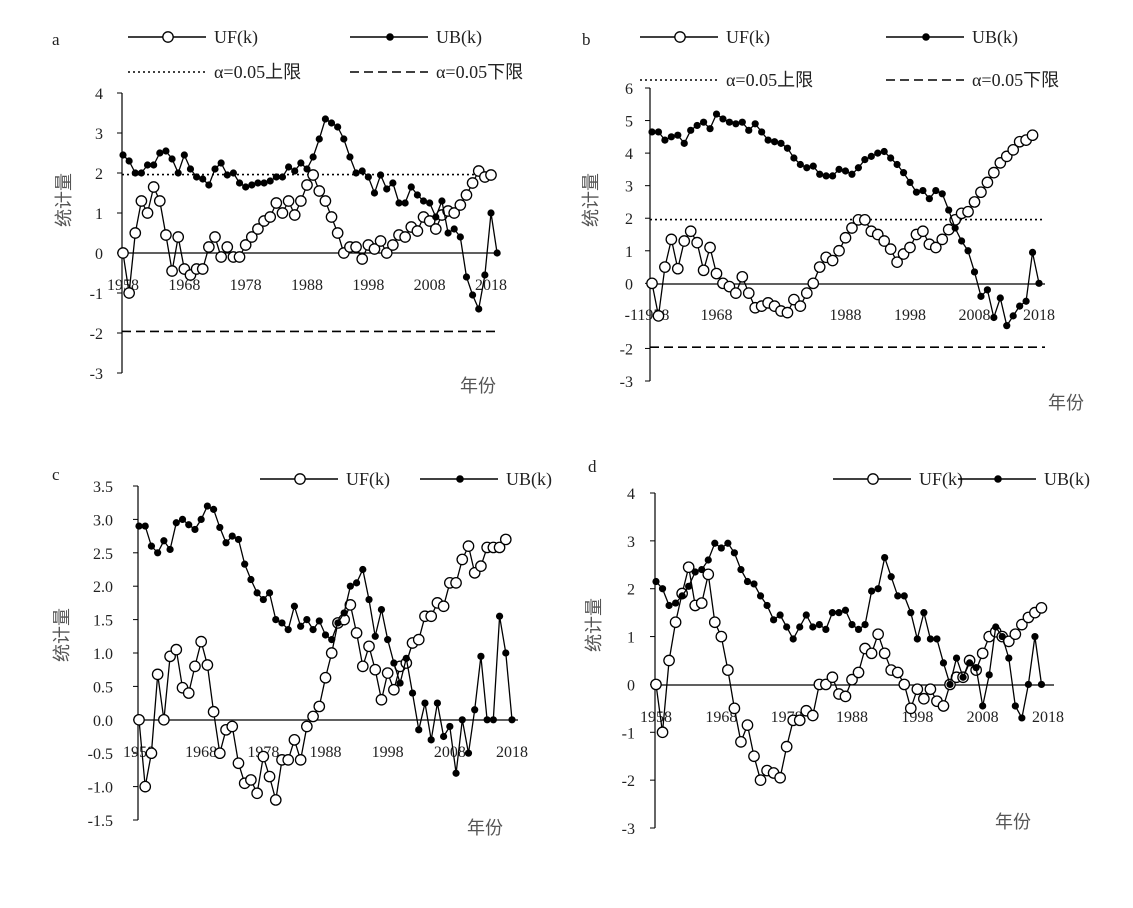 The image size is (1133, 908). What do you see at coordinates (983, 717) in the screenshot?
I see `x-tick-label: 2008` at bounding box center [983, 717].